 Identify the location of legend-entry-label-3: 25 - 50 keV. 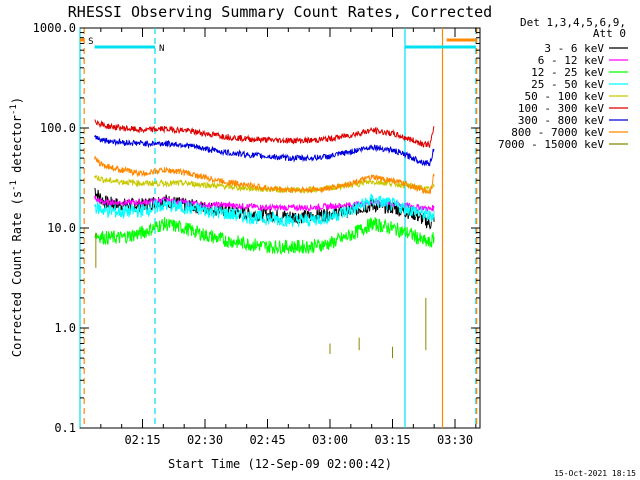
(567, 84).